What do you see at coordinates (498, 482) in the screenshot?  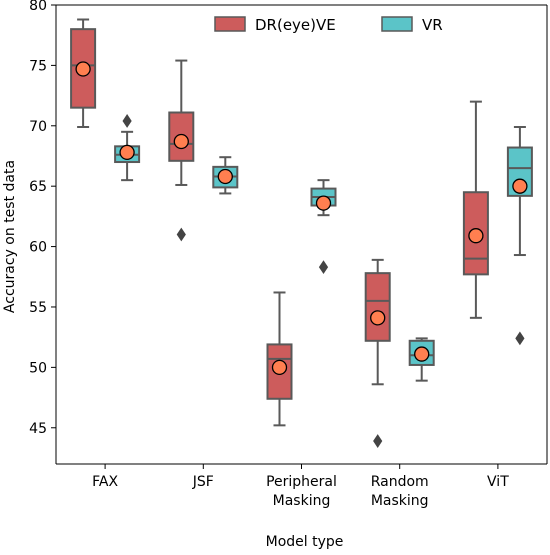 I see `x-tick-label: ViT` at bounding box center [498, 482].